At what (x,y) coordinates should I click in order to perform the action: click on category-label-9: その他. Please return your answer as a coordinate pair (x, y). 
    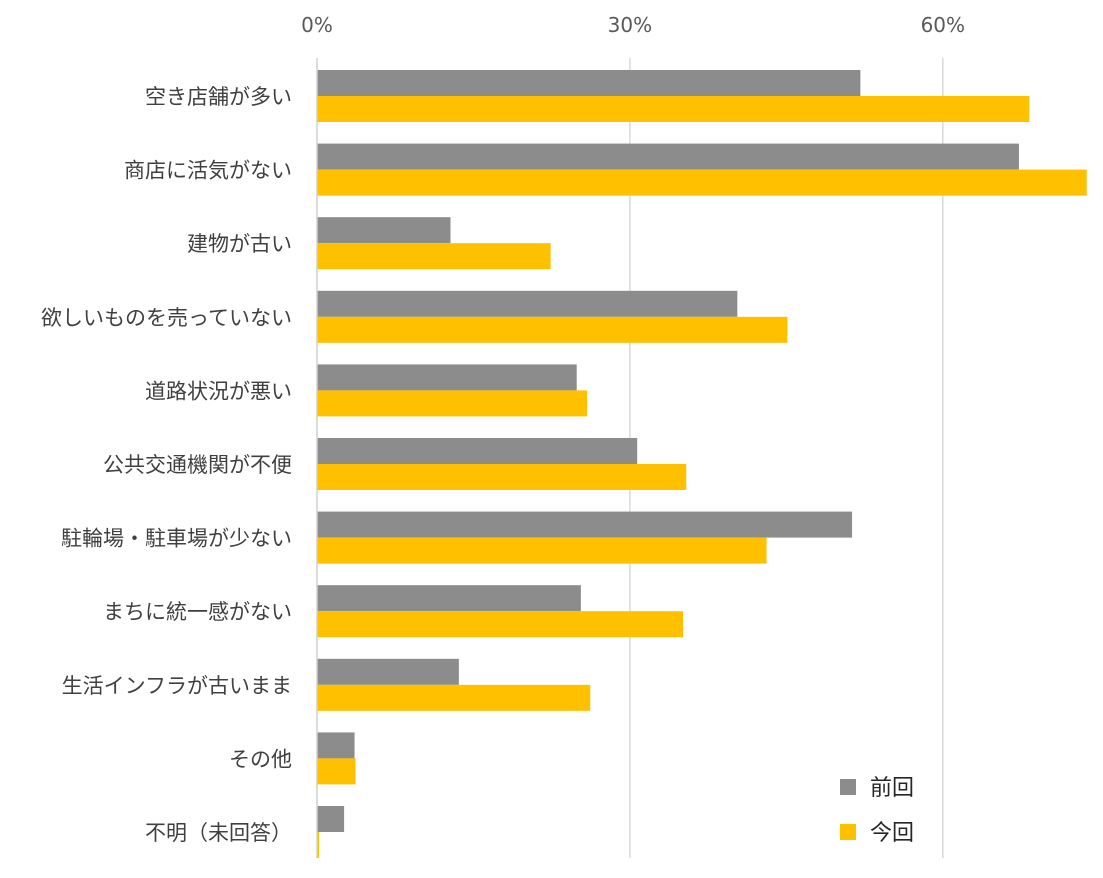
    Looking at the image, I should click on (260, 759).